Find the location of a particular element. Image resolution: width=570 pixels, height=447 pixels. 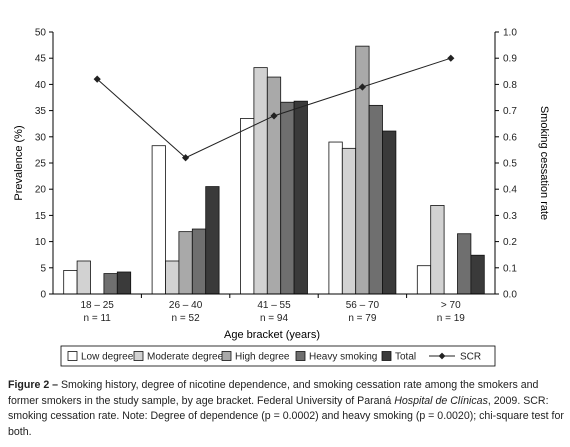

y-tick-label: 35 is located at coordinates (41, 111).